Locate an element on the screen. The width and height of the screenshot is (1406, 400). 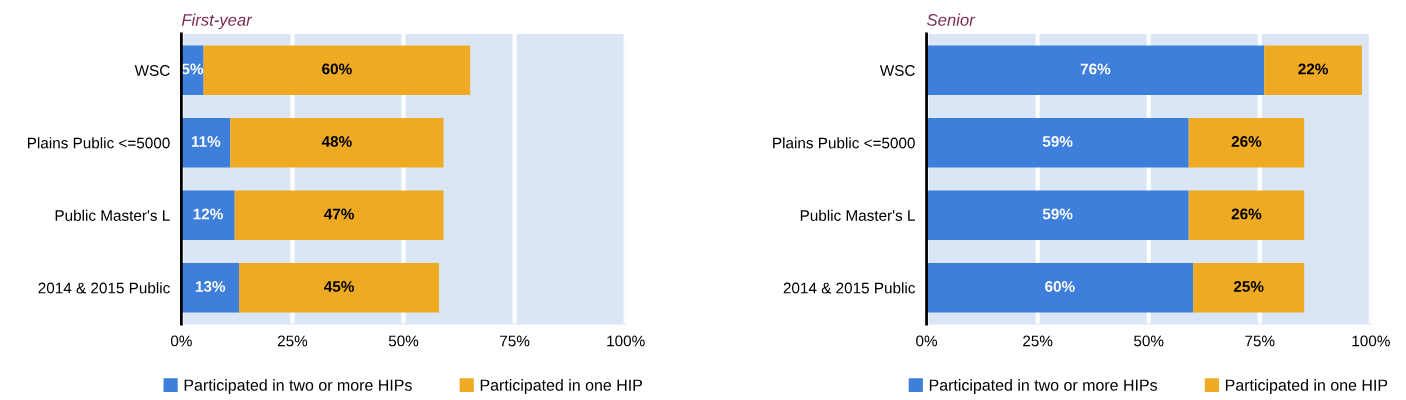
data-label: 48% is located at coordinates (336, 141).